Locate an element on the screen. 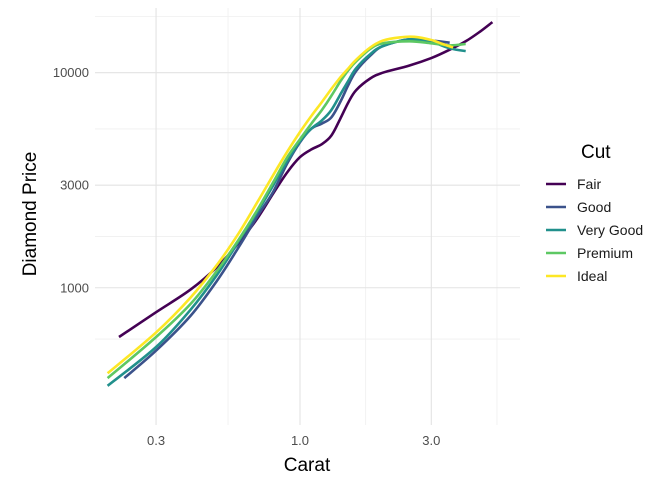  legend: Cut Fair Good Very Good Premium Ideal is located at coordinates (594, 213).